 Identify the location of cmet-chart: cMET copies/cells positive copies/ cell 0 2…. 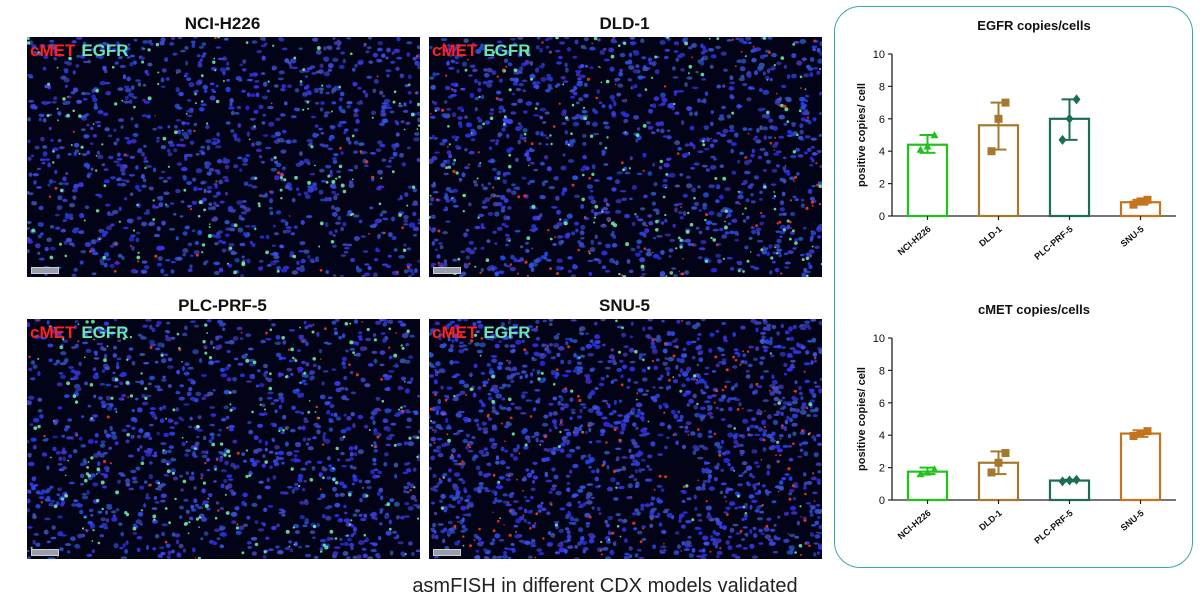
(1016, 424).